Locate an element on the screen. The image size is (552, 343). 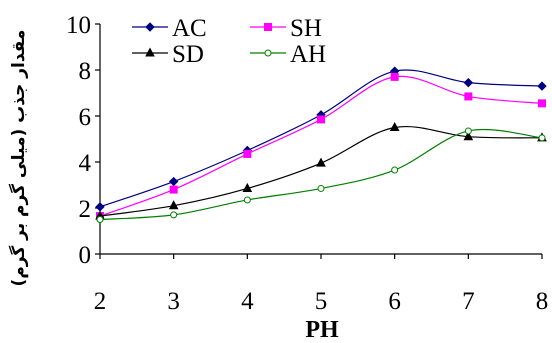
legend-marker-ac is located at coordinates (150, 27).